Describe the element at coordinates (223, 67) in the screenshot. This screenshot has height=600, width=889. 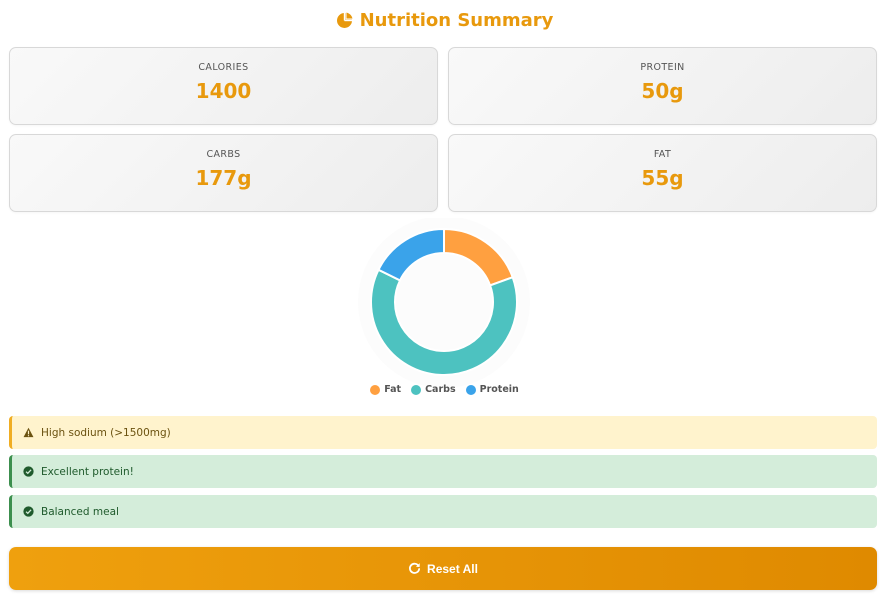
I see `calories-label: CALORIES` at that location.